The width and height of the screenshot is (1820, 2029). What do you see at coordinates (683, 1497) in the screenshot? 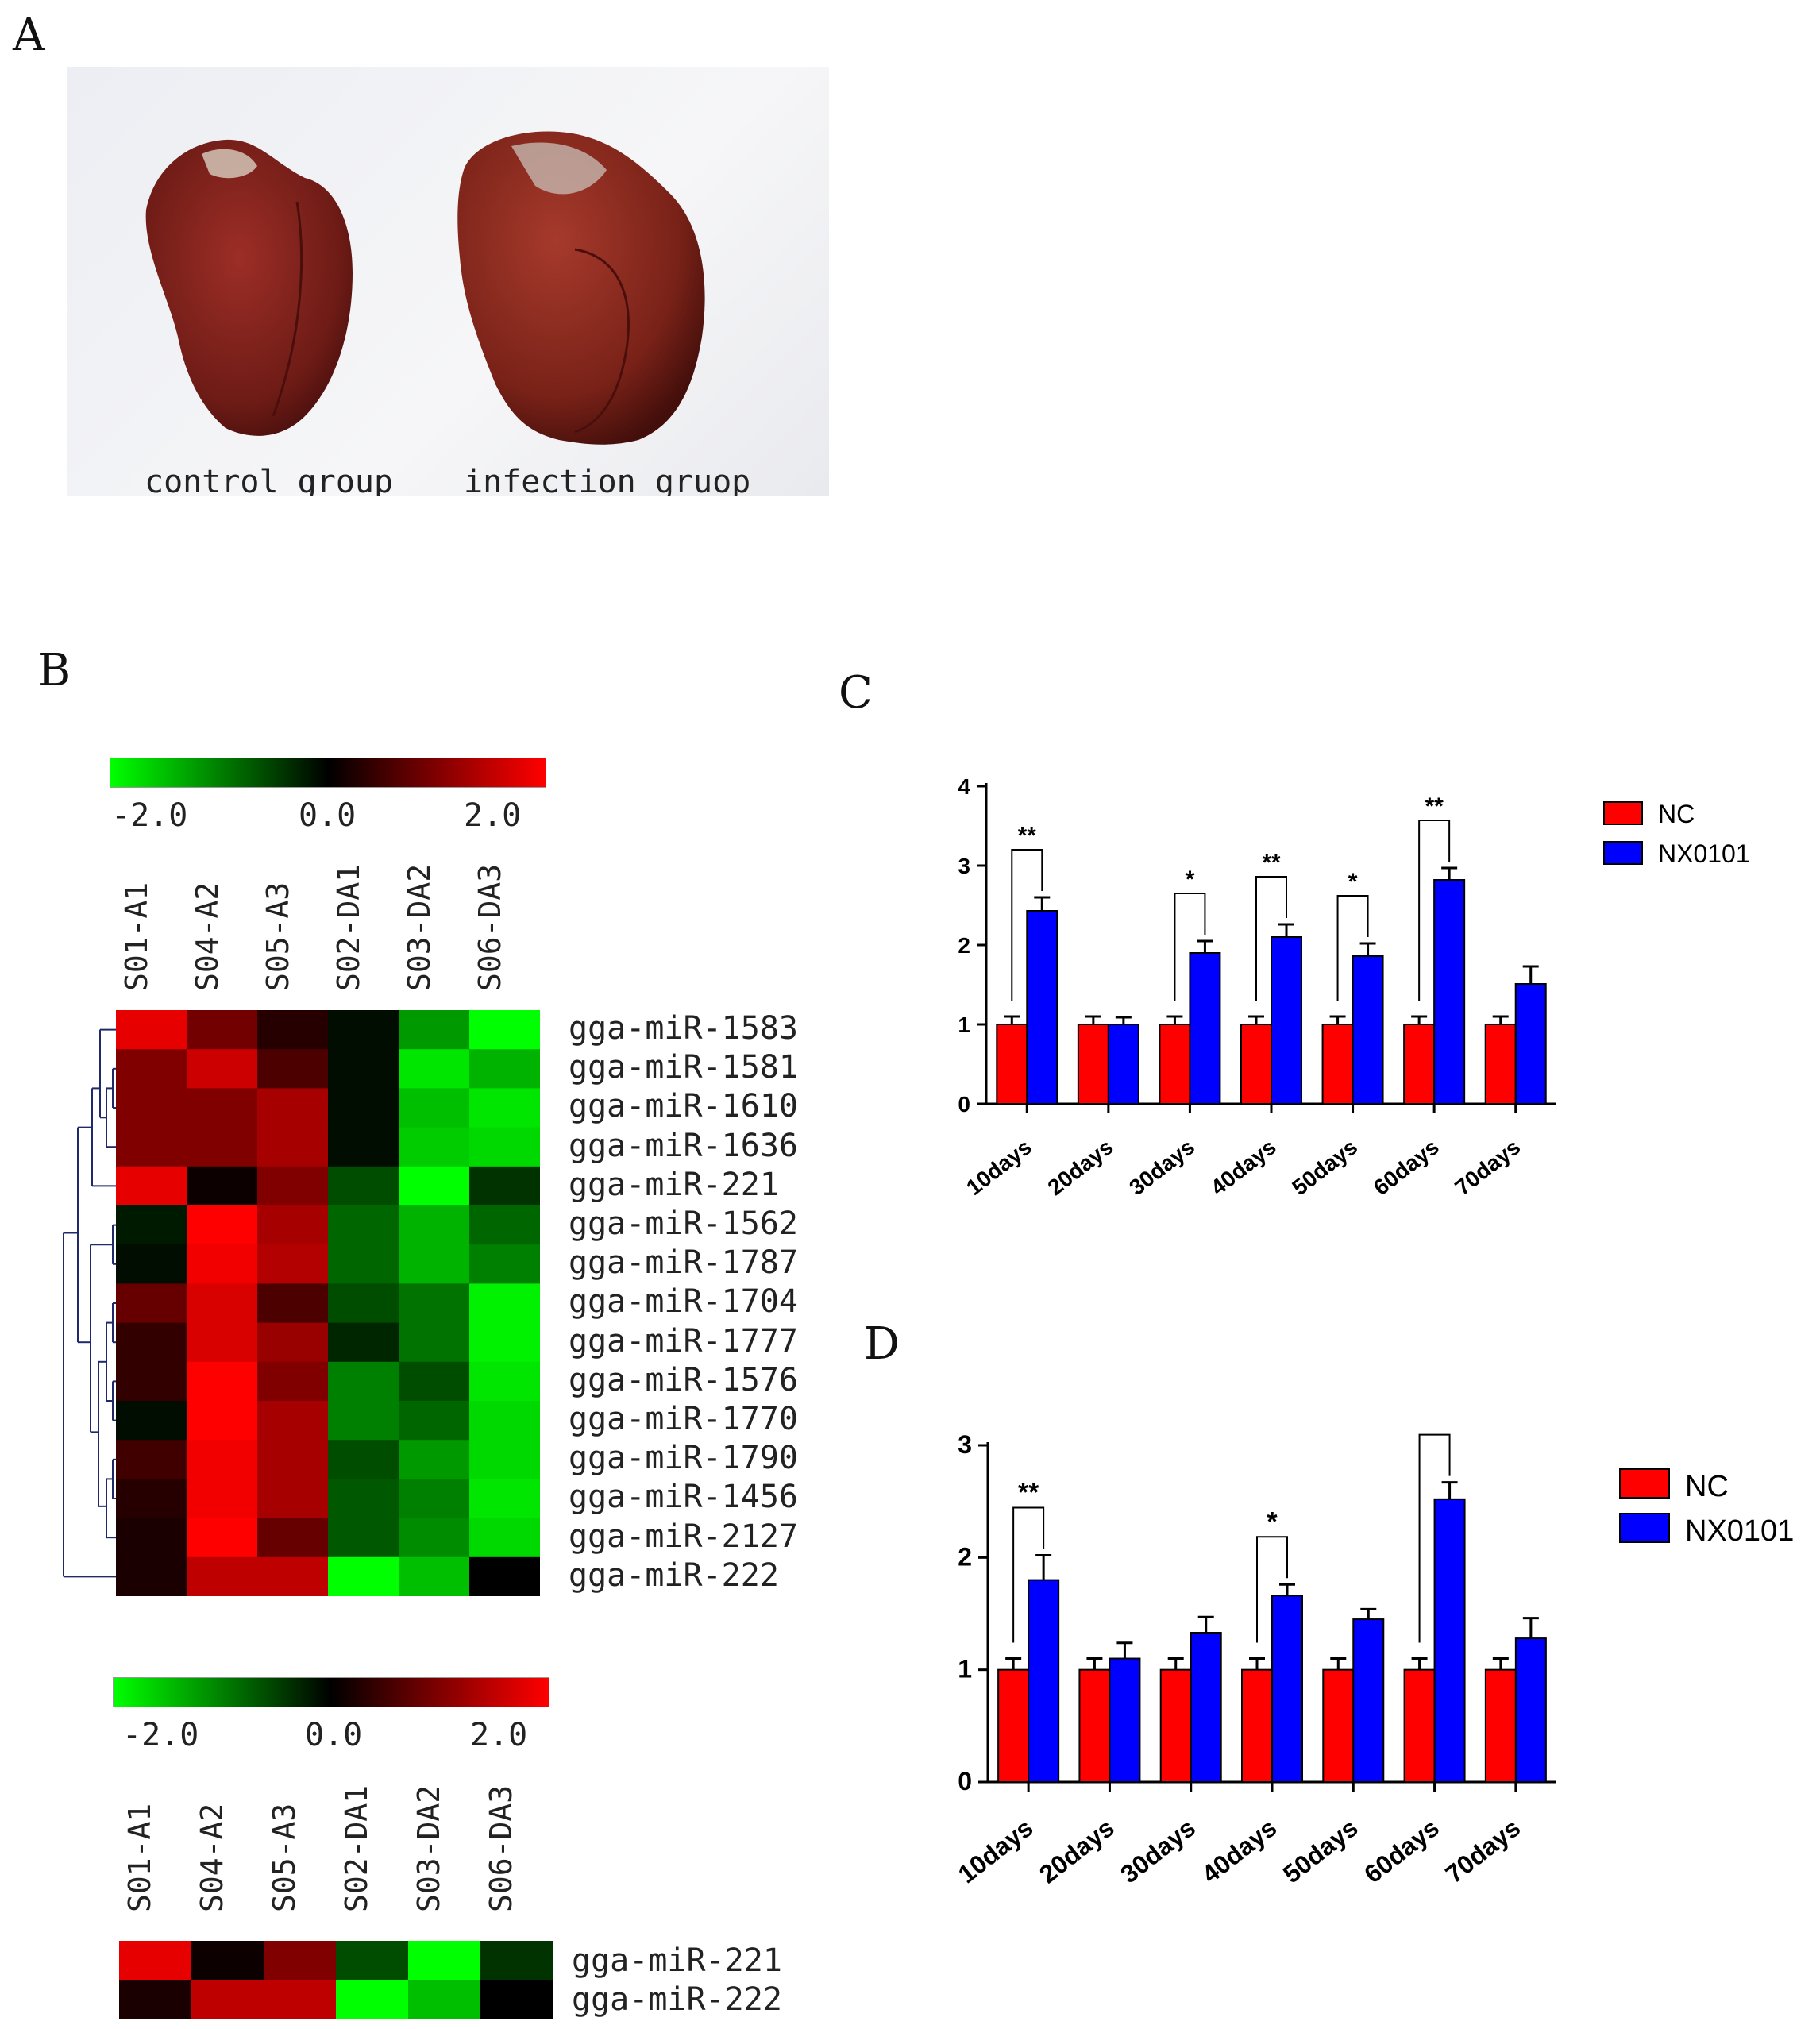
I see `heatmap-main-row-label: gga-miR-1456` at bounding box center [683, 1497].